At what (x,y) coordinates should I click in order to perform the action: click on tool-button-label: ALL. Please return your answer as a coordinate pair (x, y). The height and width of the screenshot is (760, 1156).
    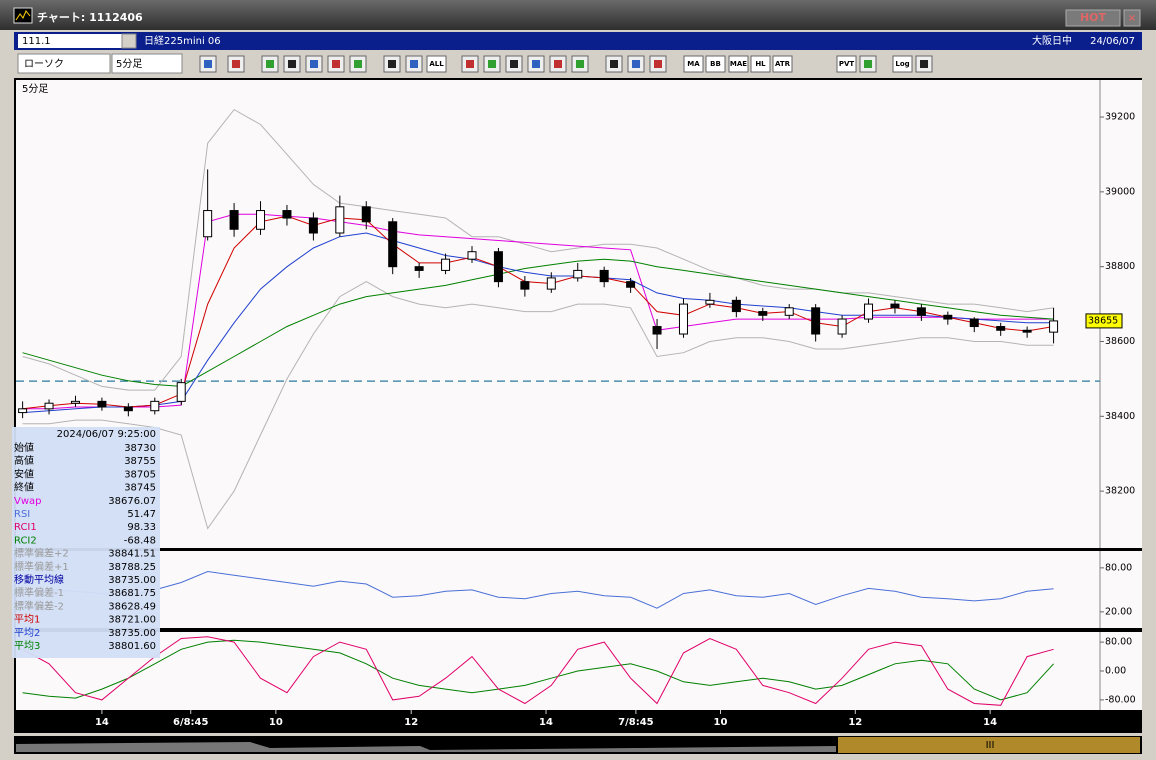
    Looking at the image, I should click on (436, 64).